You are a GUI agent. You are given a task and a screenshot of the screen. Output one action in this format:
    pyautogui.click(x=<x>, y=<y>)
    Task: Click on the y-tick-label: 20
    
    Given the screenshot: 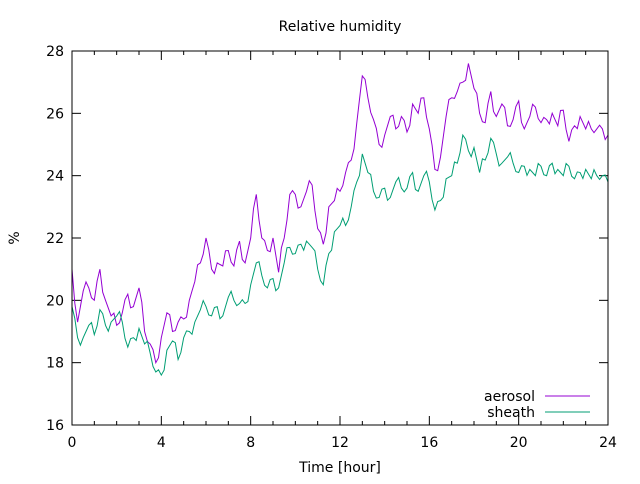 What is the action you would take?
    pyautogui.click(x=55, y=301)
    